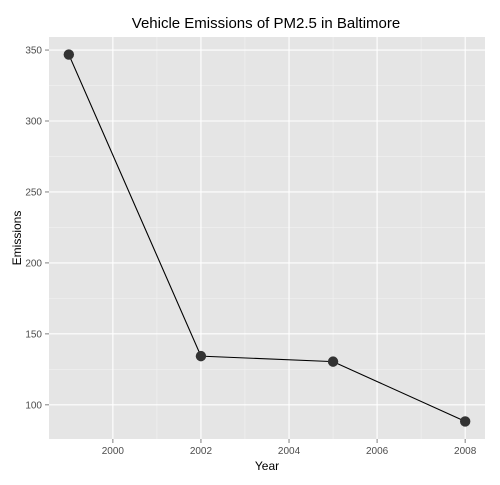  Describe the element at coordinates (33, 263) in the screenshot. I see `y-tick-label: 200` at that location.